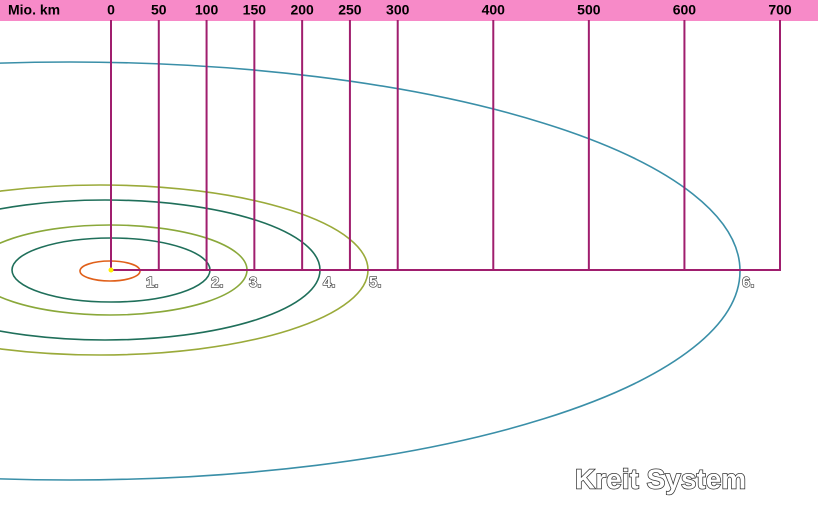 Image resolution: width=818 pixels, height=531 pixels. What do you see at coordinates (217, 282) in the screenshot?
I see `orbit-label: 2.` at bounding box center [217, 282].